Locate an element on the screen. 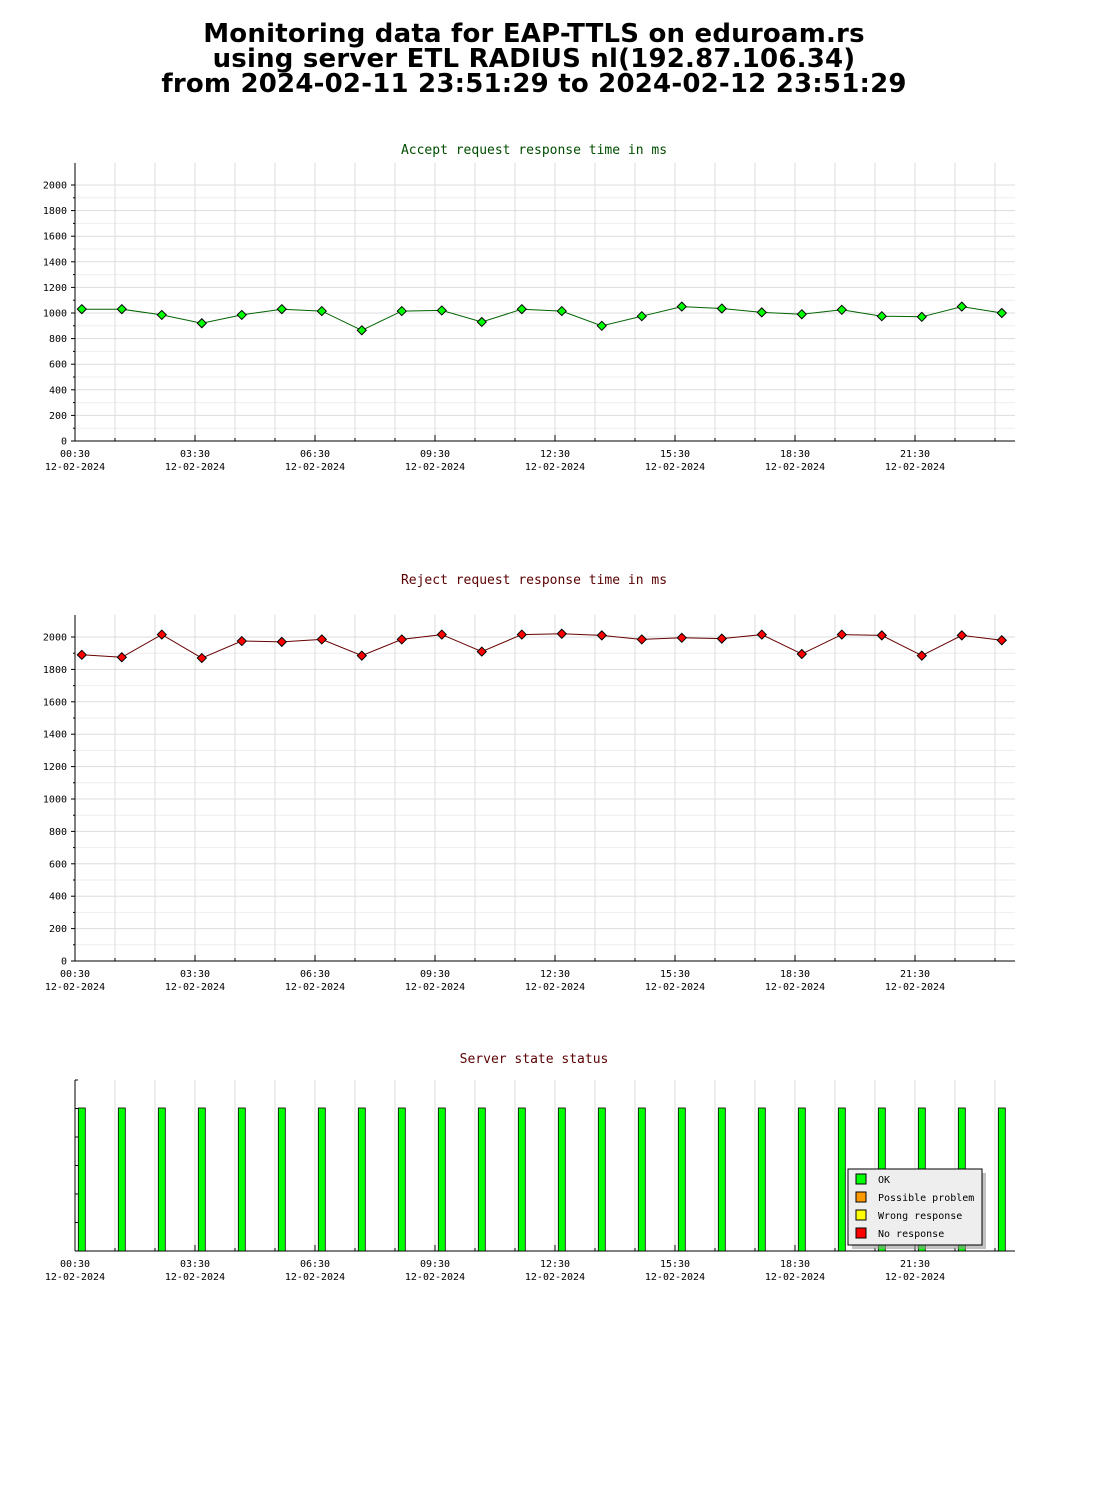  accept-x-tick-time: 09:30 is located at coordinates (435, 454).